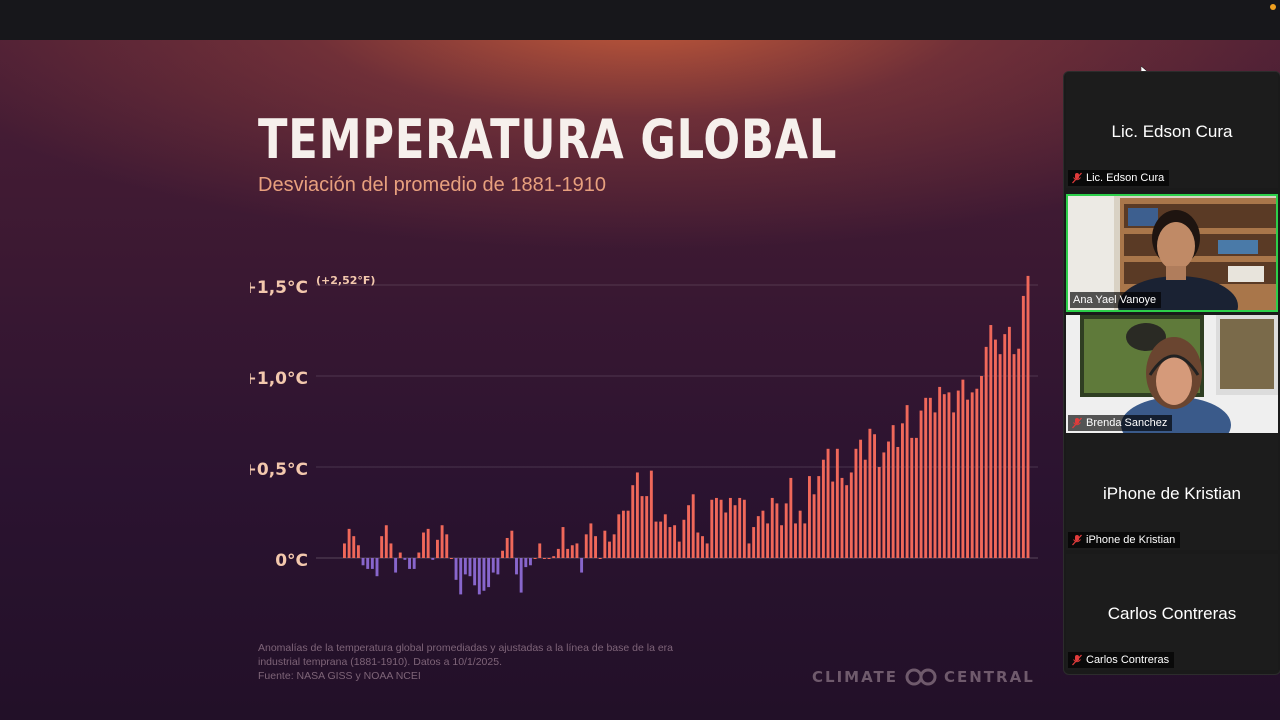 The image size is (1280, 720). I want to click on participant-name-tag: Ana Yael Vanoye, so click(1116, 300).